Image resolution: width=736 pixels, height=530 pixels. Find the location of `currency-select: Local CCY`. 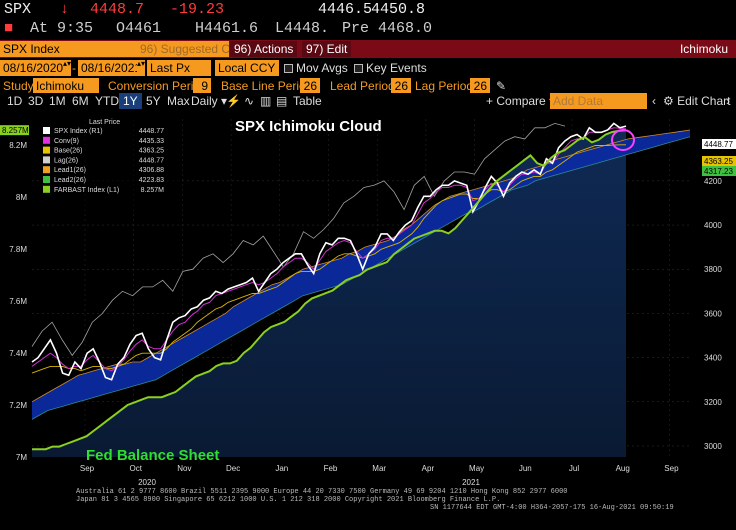

currency-select: Local CCY is located at coordinates (247, 68).